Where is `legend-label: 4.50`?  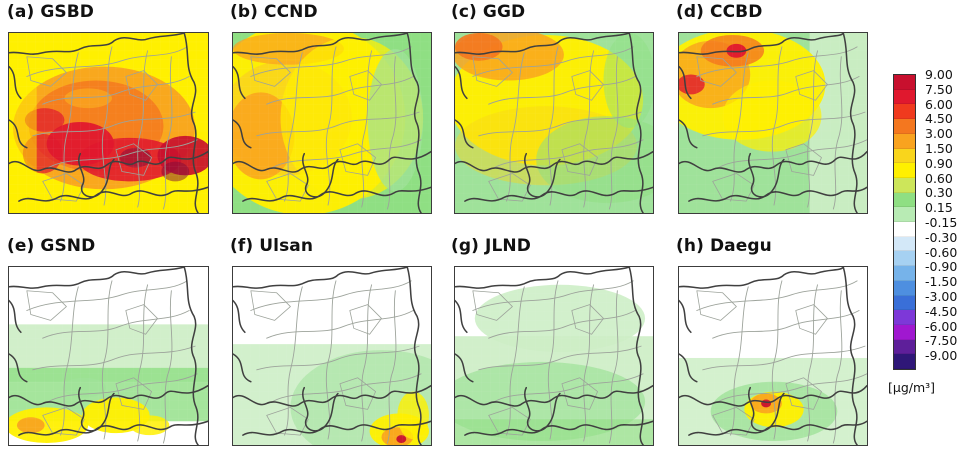
legend-label: 4.50 is located at coordinates (939, 119).